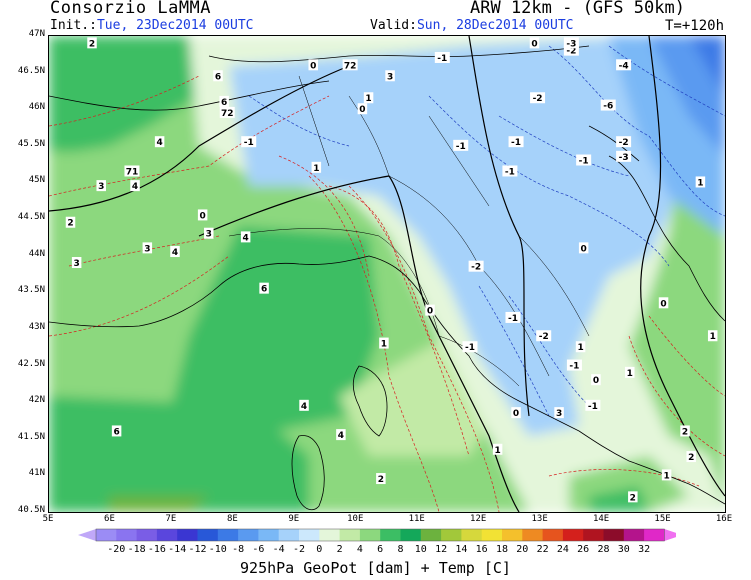  I want to click on svg-text: -4, so click(624, 66).